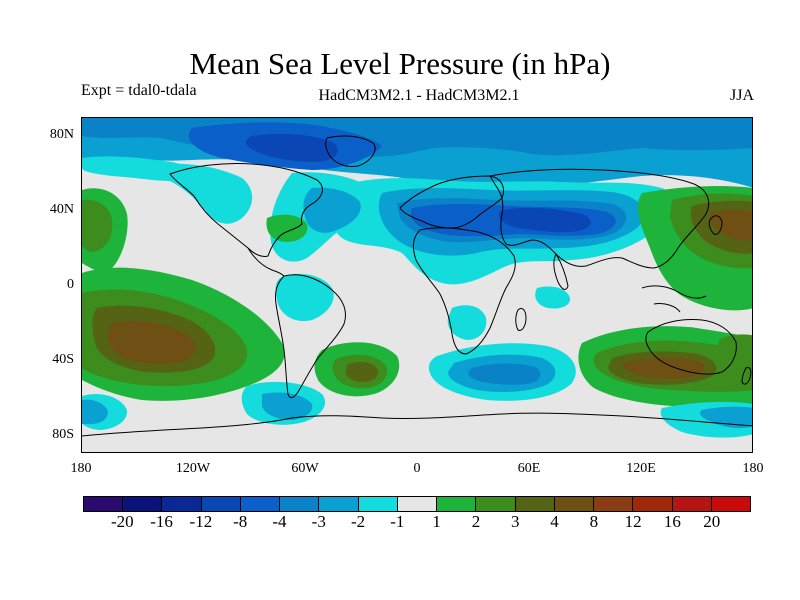  I want to click on coastline-india, so click(561, 271).